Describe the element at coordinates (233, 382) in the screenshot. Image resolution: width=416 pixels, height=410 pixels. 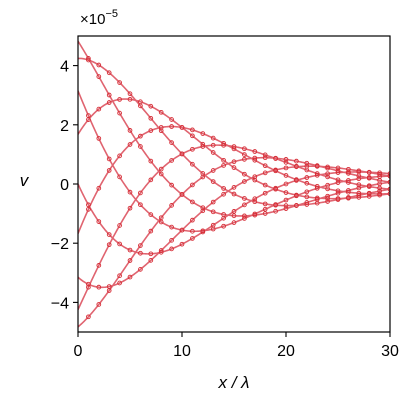
I see `x-axis-label: x / λ` at that location.